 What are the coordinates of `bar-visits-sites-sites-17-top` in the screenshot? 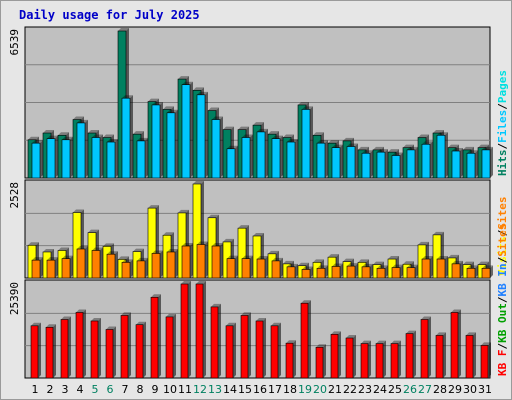 It's located at (277, 259).